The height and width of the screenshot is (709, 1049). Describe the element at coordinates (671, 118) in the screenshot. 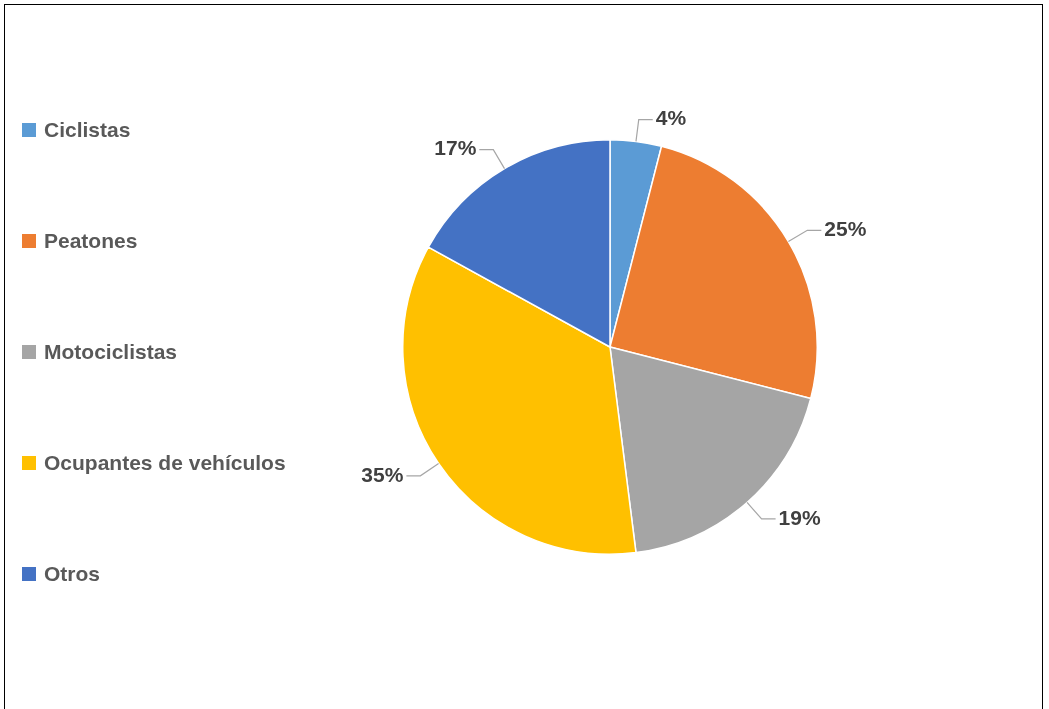

I see `data-label: 4%` at that location.